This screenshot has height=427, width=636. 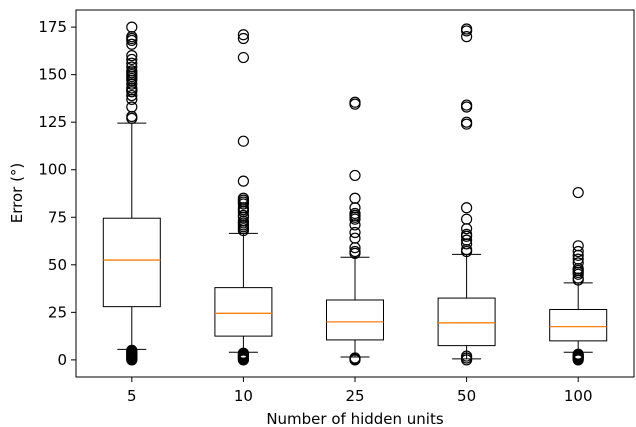 I want to click on x-axis: 5 10 25 50 100, so click(x=360, y=391).